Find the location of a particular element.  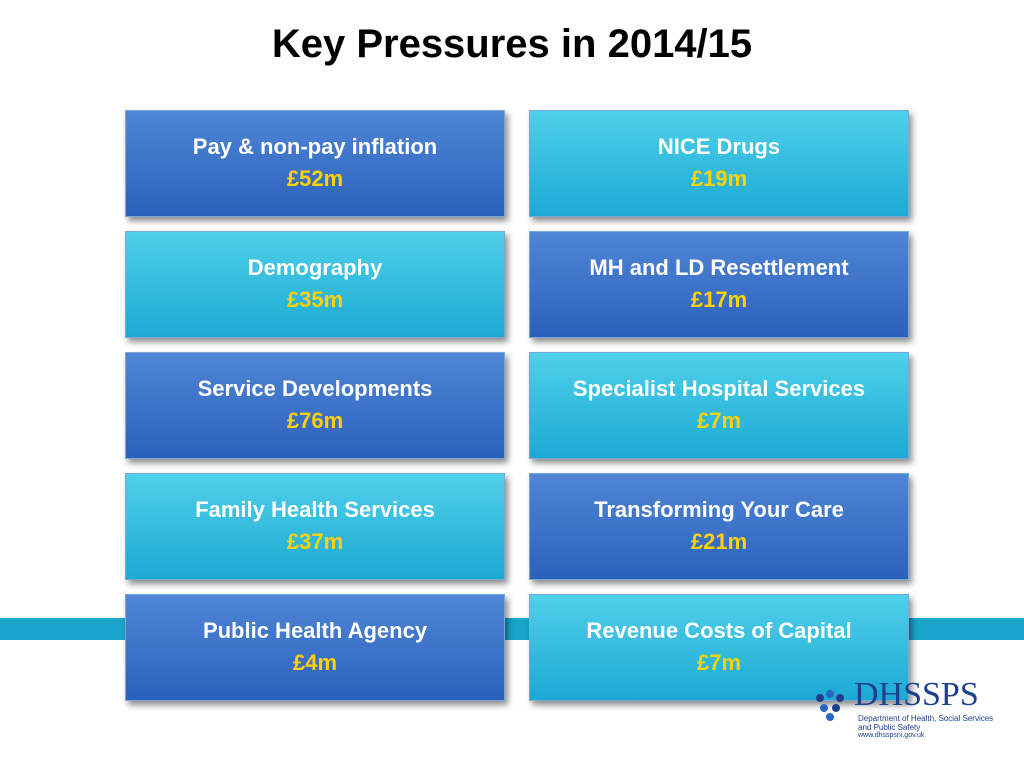

pressure-label: Revenue Costs of Capital is located at coordinates (719, 630).